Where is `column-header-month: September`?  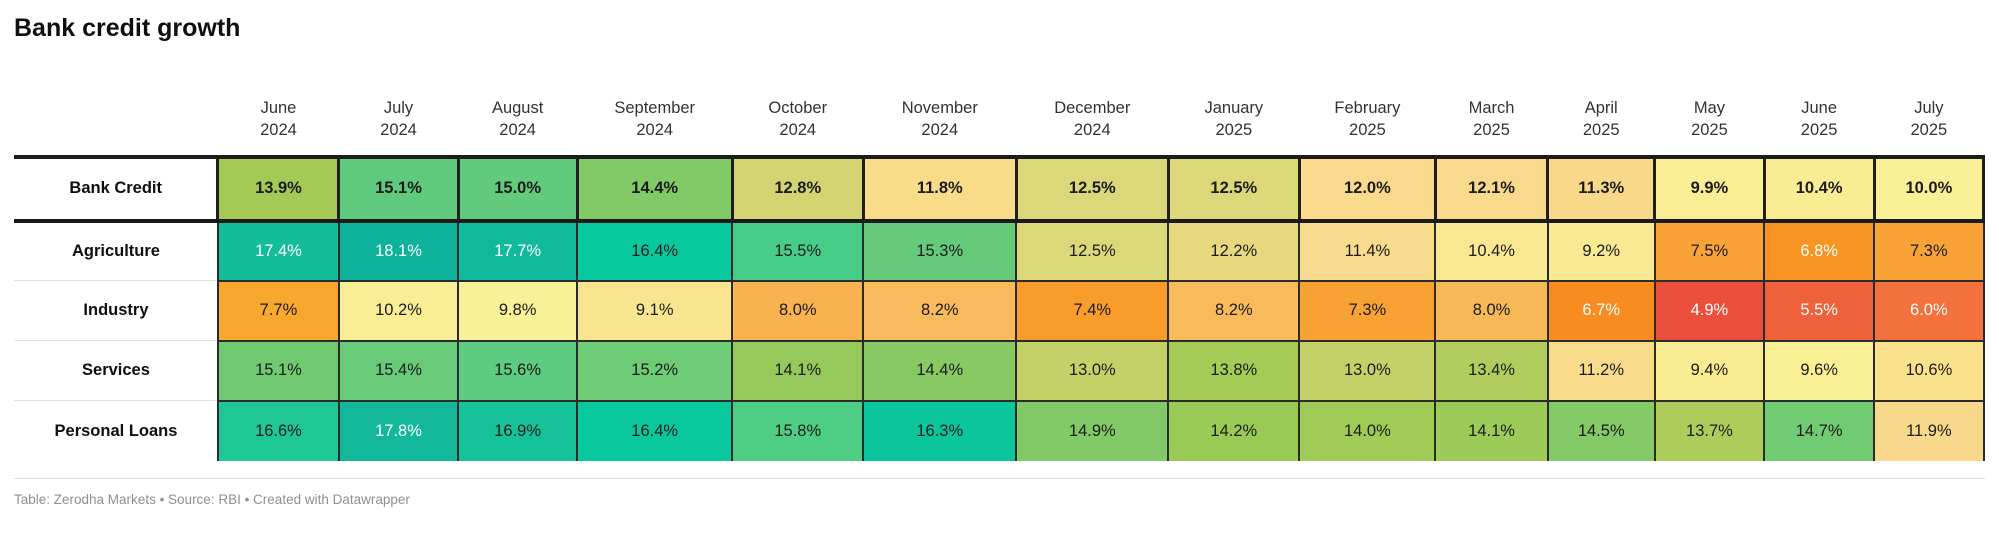 column-header-month: September is located at coordinates (655, 108).